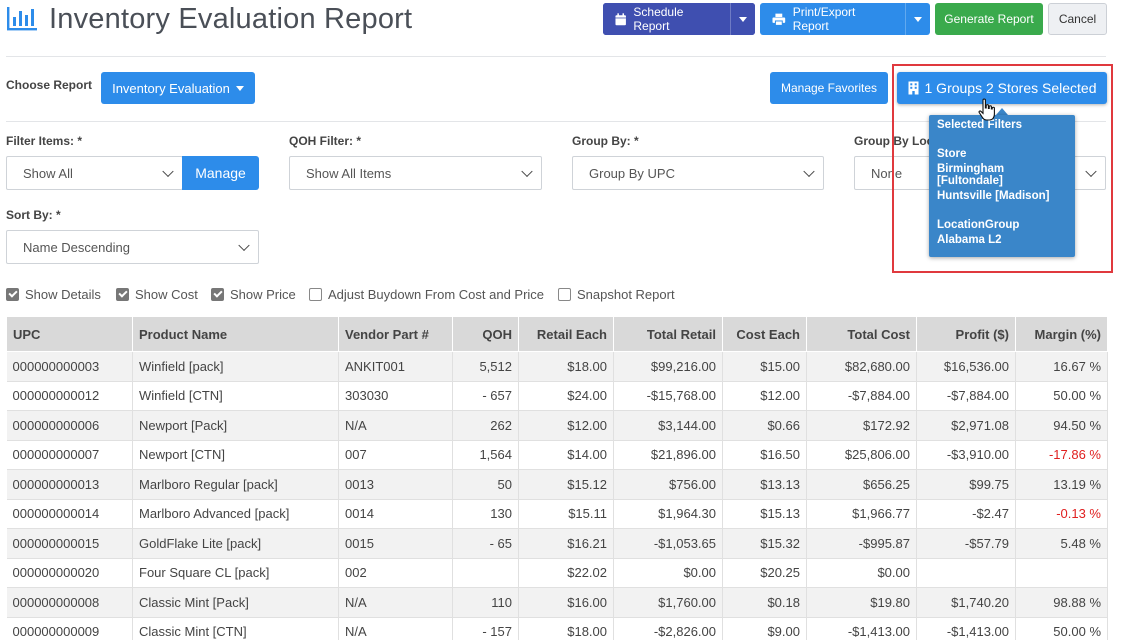 Image resolution: width=1126 pixels, height=640 pixels. I want to click on column-header: Margin (%), so click(1061, 334).